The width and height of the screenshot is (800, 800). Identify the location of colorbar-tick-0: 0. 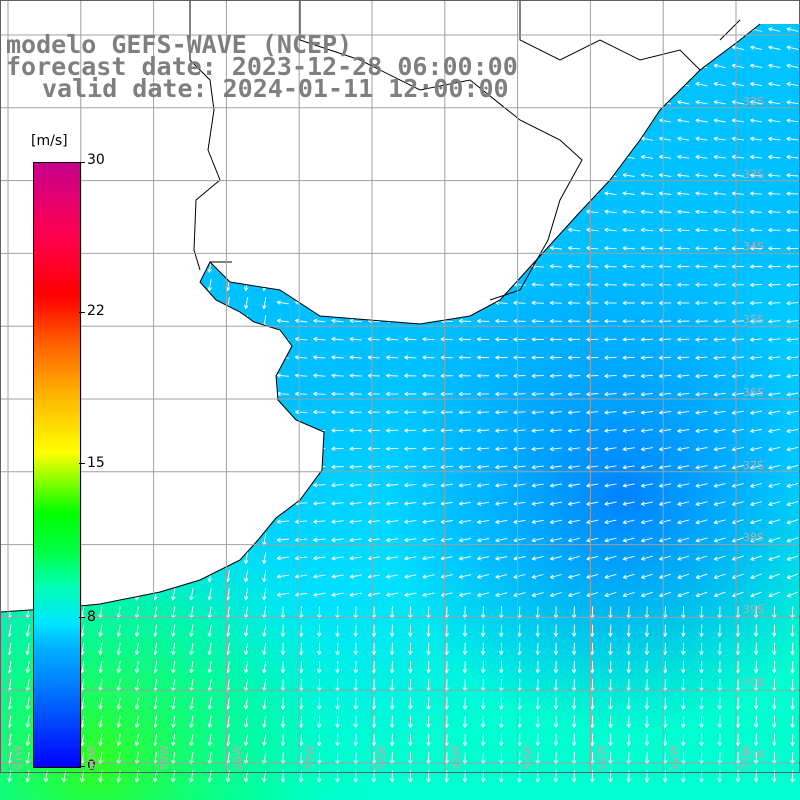
(91, 766).